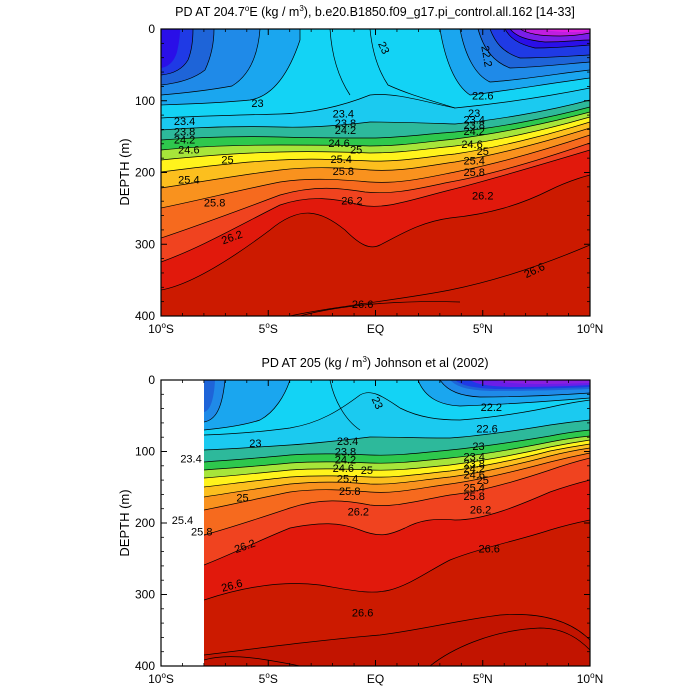  Describe the element at coordinates (491, 408) in the screenshot. I see `bottom-contour-label: 22.2` at that location.